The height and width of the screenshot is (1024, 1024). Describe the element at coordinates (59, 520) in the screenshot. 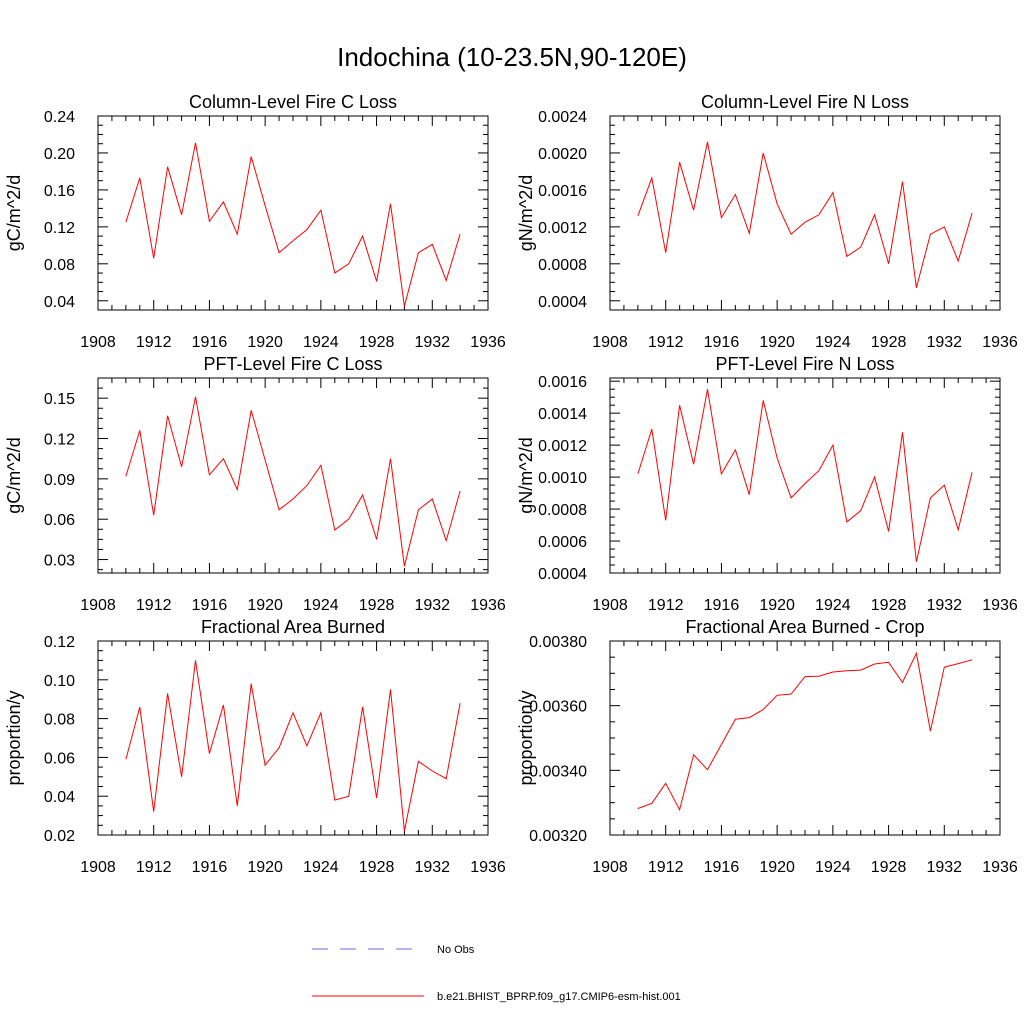

I see `y-tick-label: 0.06` at that location.